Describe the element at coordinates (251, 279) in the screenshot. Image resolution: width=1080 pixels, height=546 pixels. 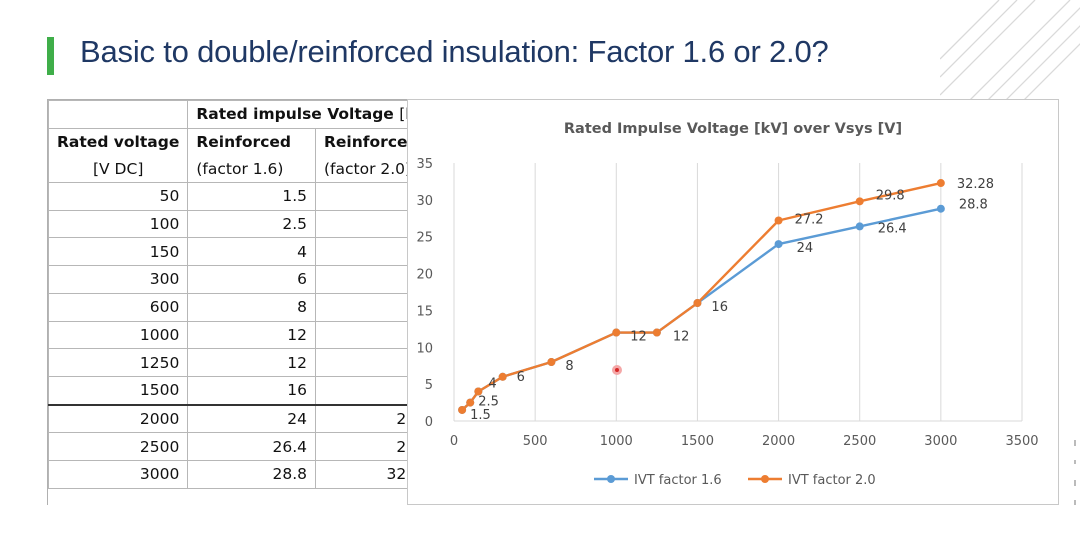
I see `cell-factor-16: 6` at that location.